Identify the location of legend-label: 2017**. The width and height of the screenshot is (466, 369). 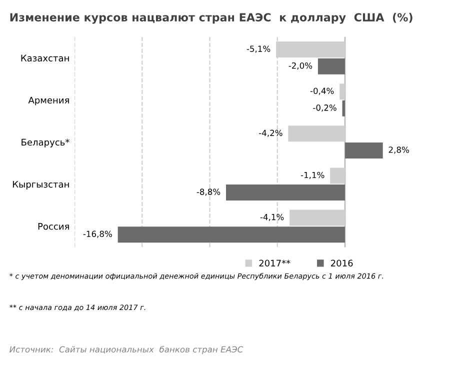
(274, 263).